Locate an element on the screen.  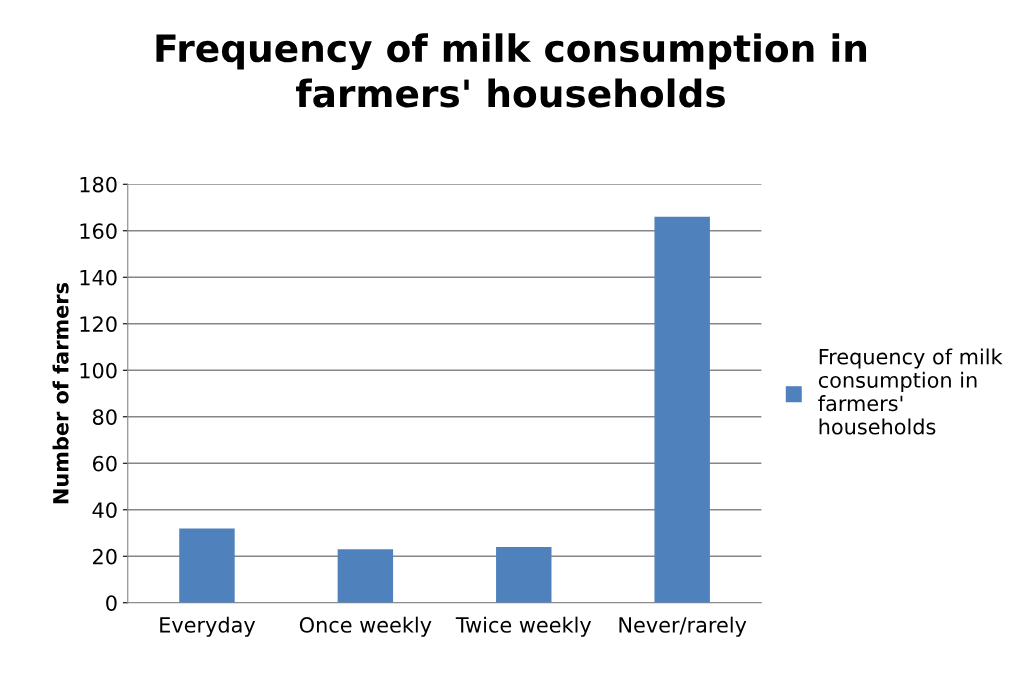
y-tick-label: 180 is located at coordinates (98, 184).